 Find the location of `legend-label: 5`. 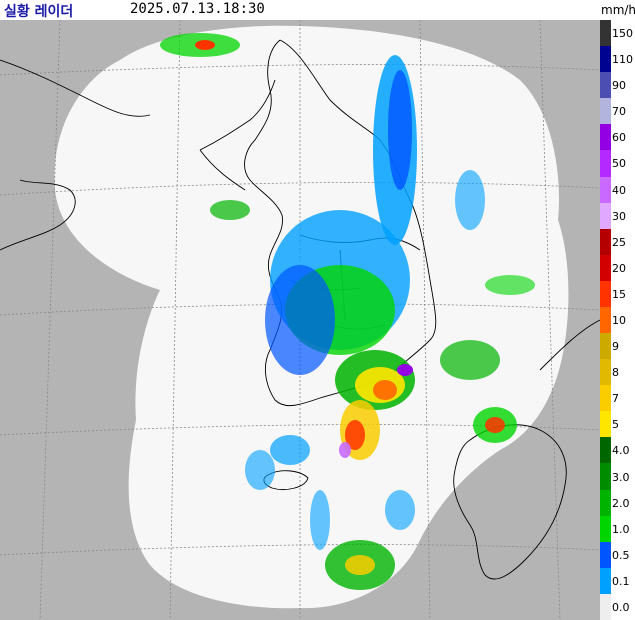

legend-label: 5 is located at coordinates (615, 425).